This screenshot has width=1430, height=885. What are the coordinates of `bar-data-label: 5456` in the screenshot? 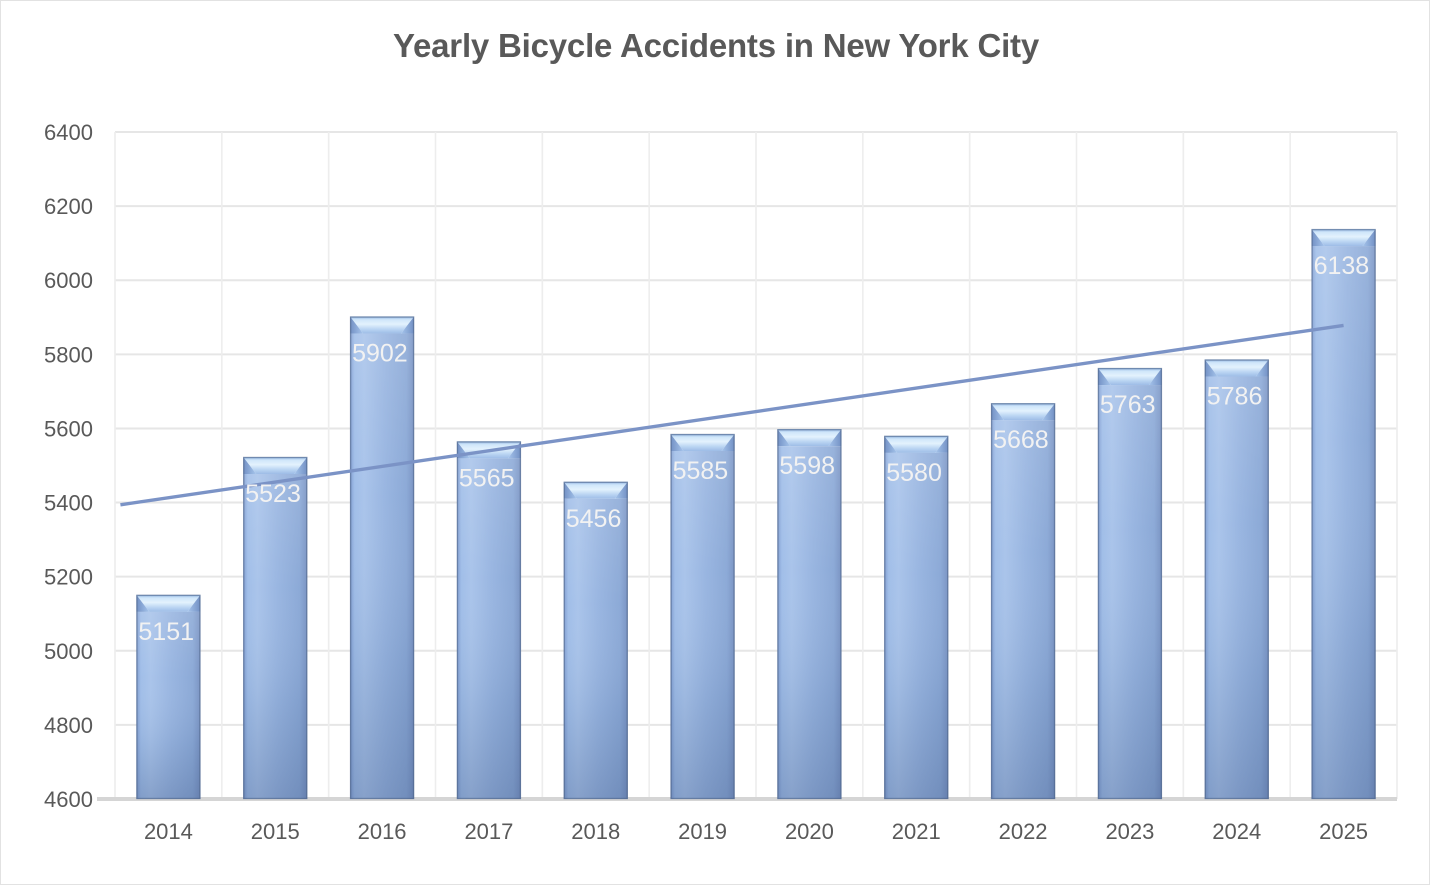 It's located at (594, 519).